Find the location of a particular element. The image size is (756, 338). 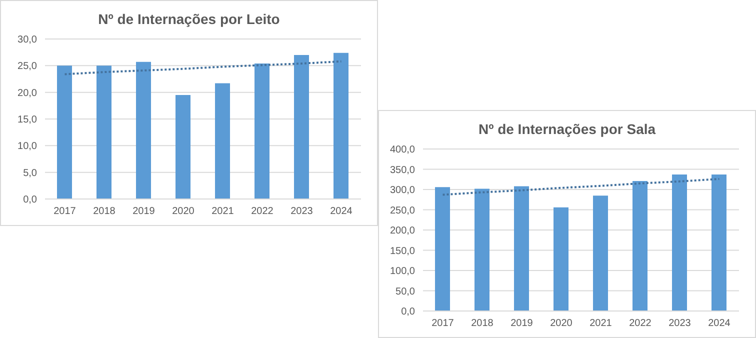

y-tick-label: 25,0 is located at coordinates (28, 66).